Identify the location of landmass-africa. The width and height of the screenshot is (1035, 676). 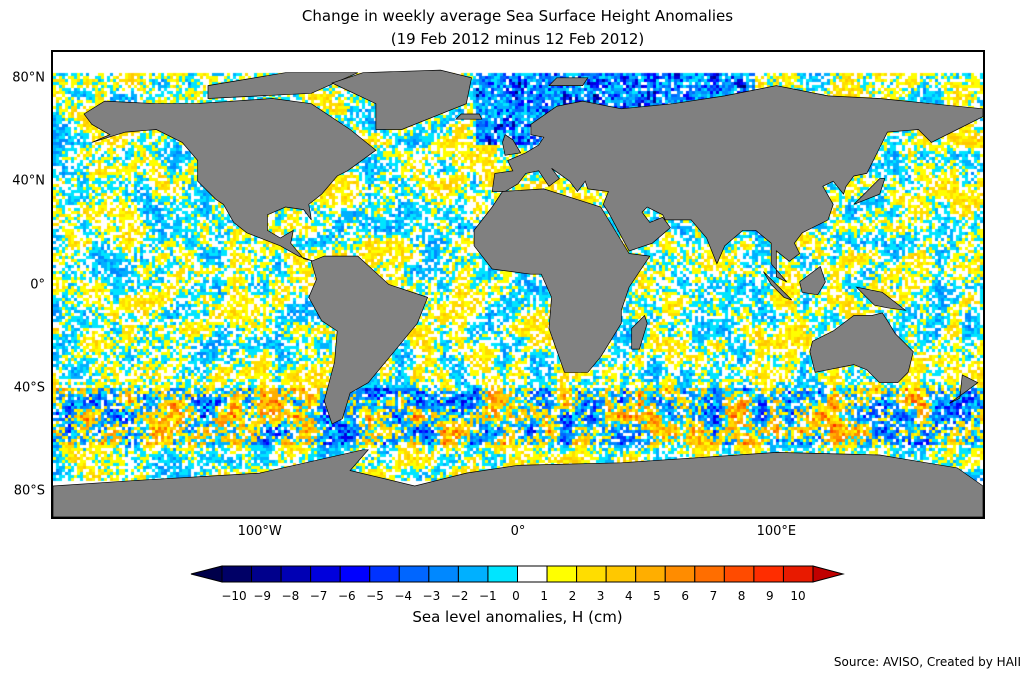
(562, 280).